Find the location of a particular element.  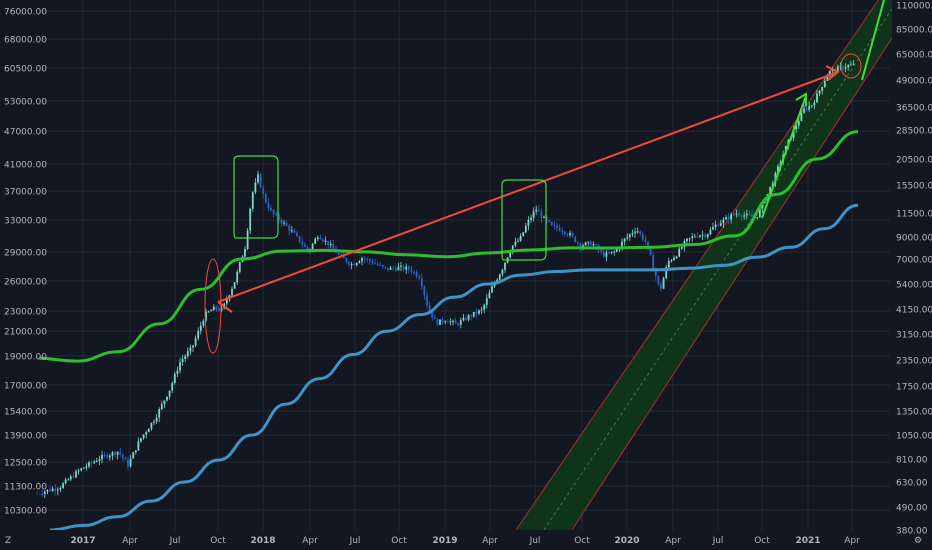

right-axis-tick-label: 15500.00 is located at coordinates (914, 187).